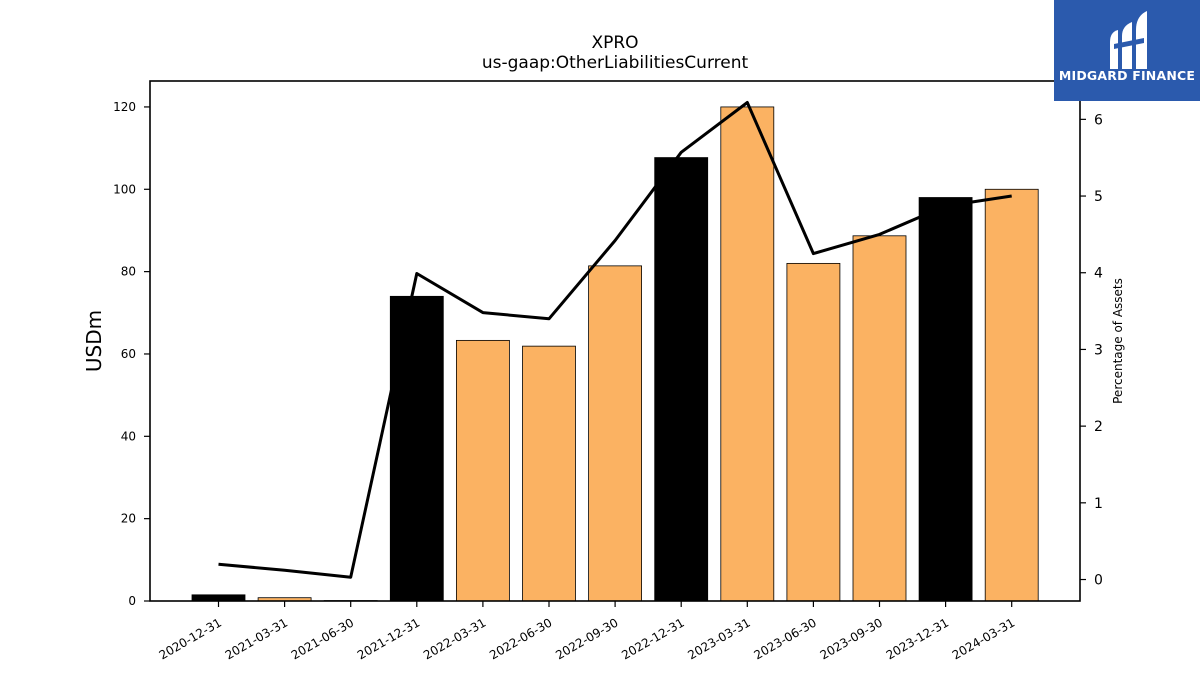 The width and height of the screenshot is (1200, 675). What do you see at coordinates (128, 272) in the screenshot?
I see `y-tick-label: 80` at bounding box center [128, 272].